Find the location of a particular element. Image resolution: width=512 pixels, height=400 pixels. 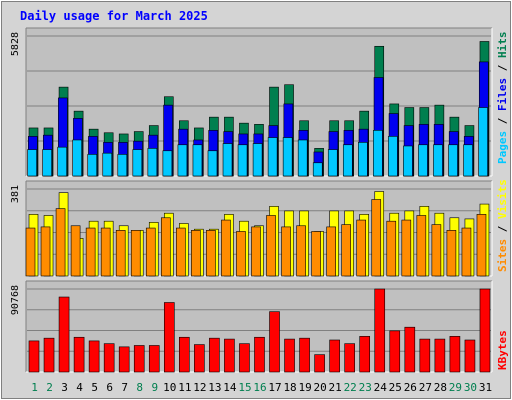

x-tick-label-7: 7 is located at coordinates (124, 387).